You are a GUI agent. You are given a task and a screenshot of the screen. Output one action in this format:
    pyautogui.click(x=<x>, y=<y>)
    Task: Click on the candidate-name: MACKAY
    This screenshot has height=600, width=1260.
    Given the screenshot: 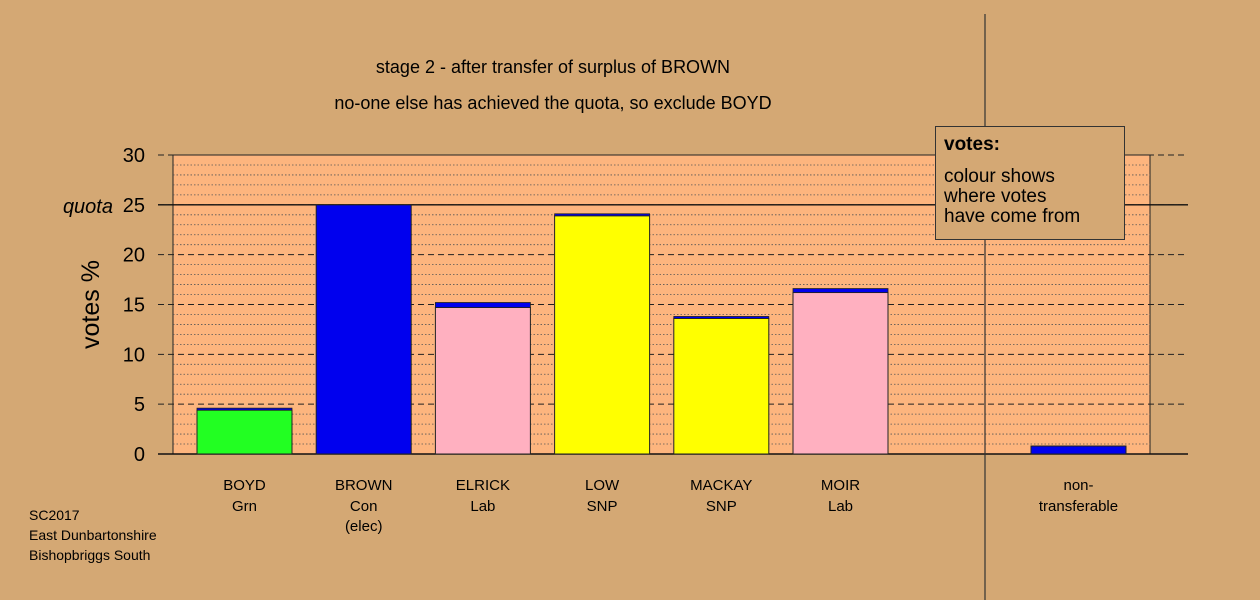 What is the action you would take?
    pyautogui.click(x=721, y=485)
    